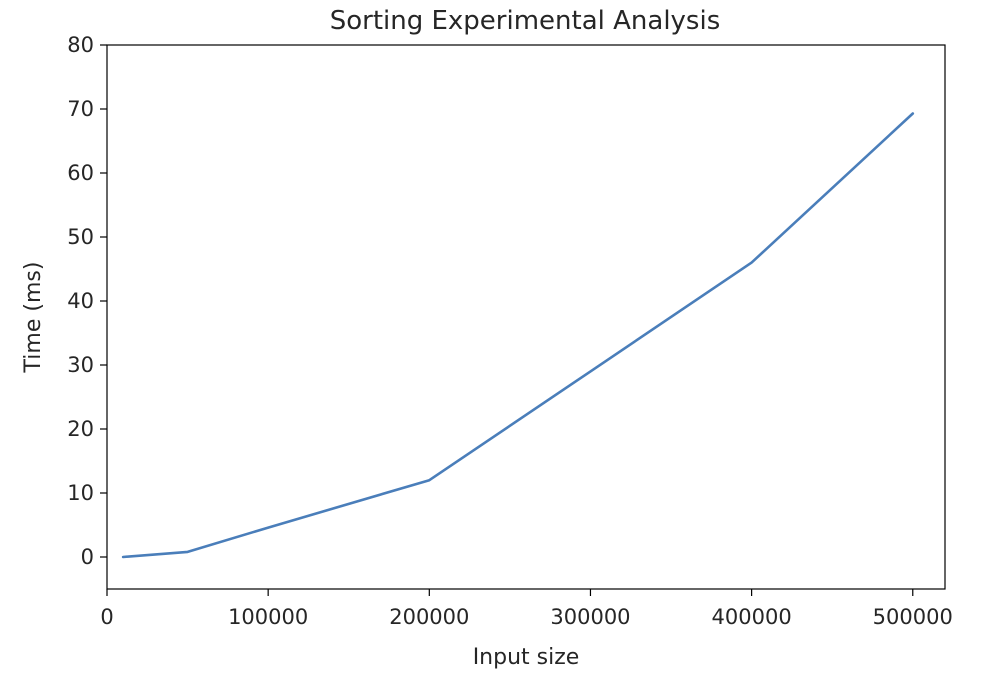  Describe the element at coordinates (106, 617) in the screenshot. I see `x-tick-label: 0` at that location.